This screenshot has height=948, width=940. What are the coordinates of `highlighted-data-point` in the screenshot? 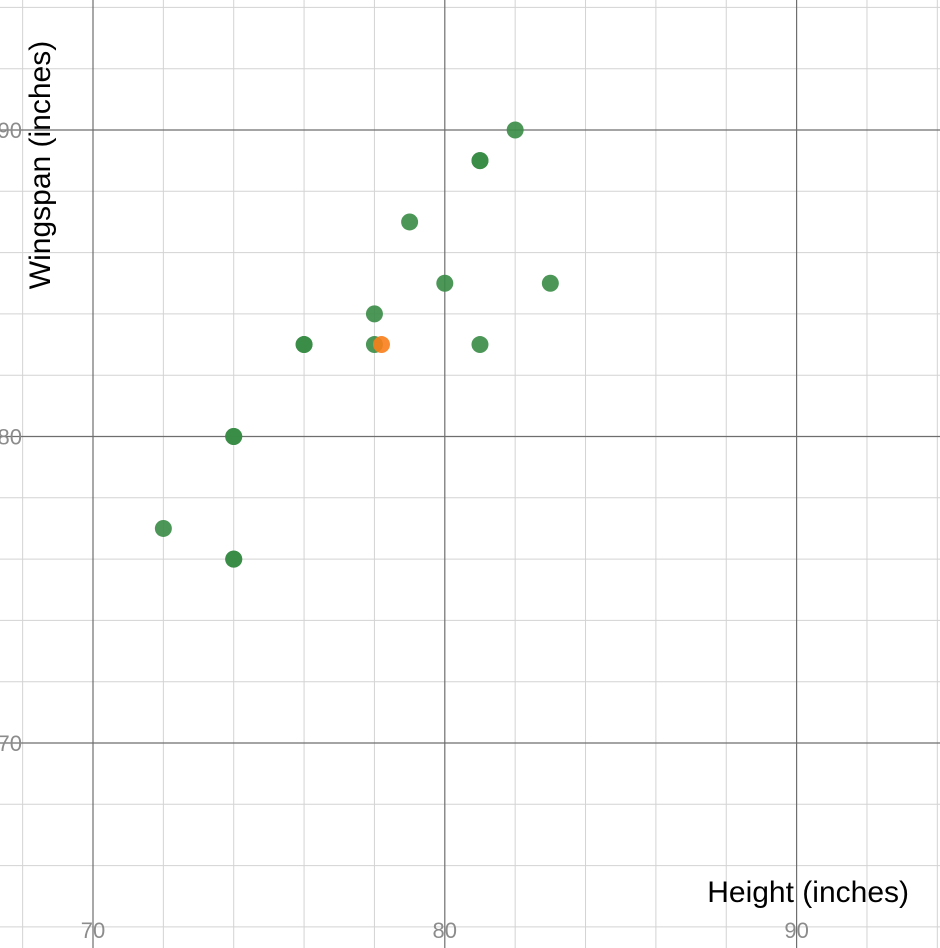 It's located at (381, 345).